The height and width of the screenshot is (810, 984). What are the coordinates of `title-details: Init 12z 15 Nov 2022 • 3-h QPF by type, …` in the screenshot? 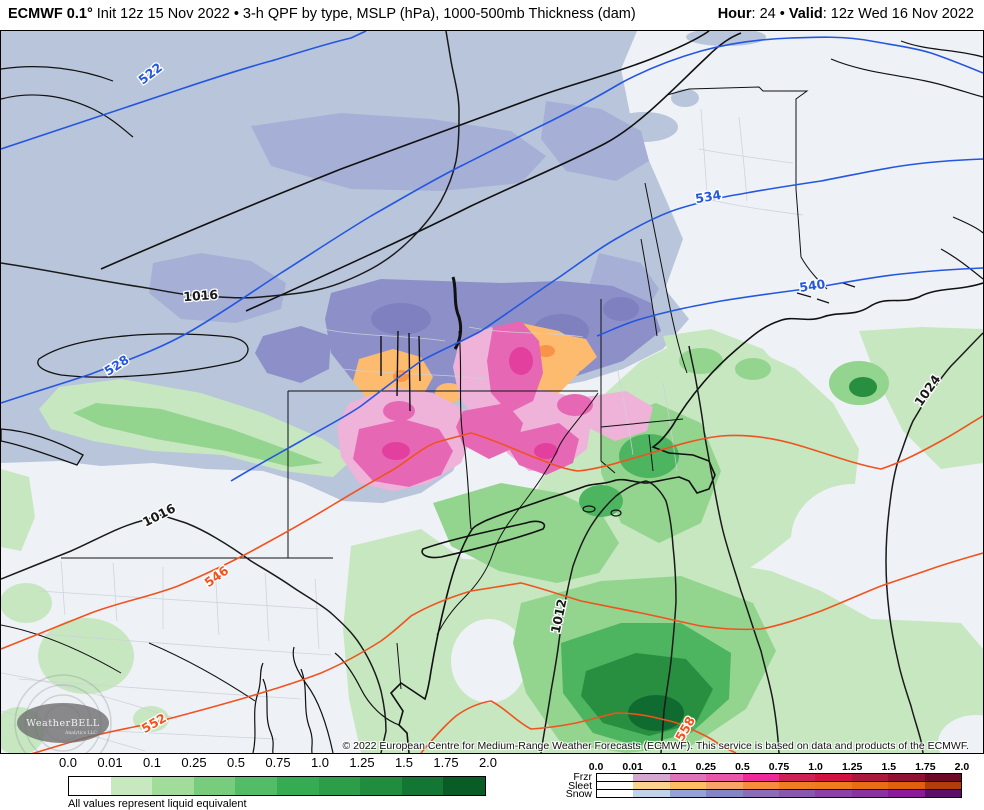 It's located at (364, 14).